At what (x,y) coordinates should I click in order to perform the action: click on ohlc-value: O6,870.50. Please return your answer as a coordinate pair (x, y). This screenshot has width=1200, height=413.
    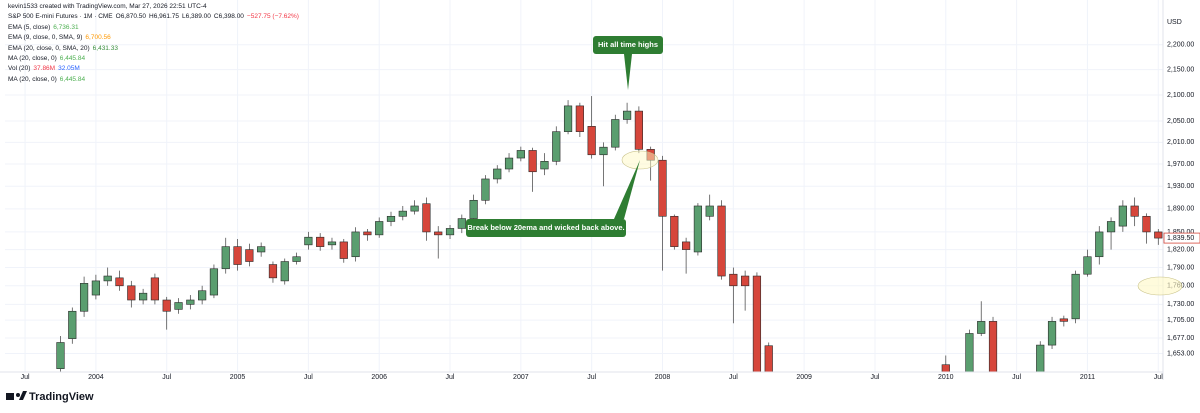
    Looking at the image, I should click on (130, 17).